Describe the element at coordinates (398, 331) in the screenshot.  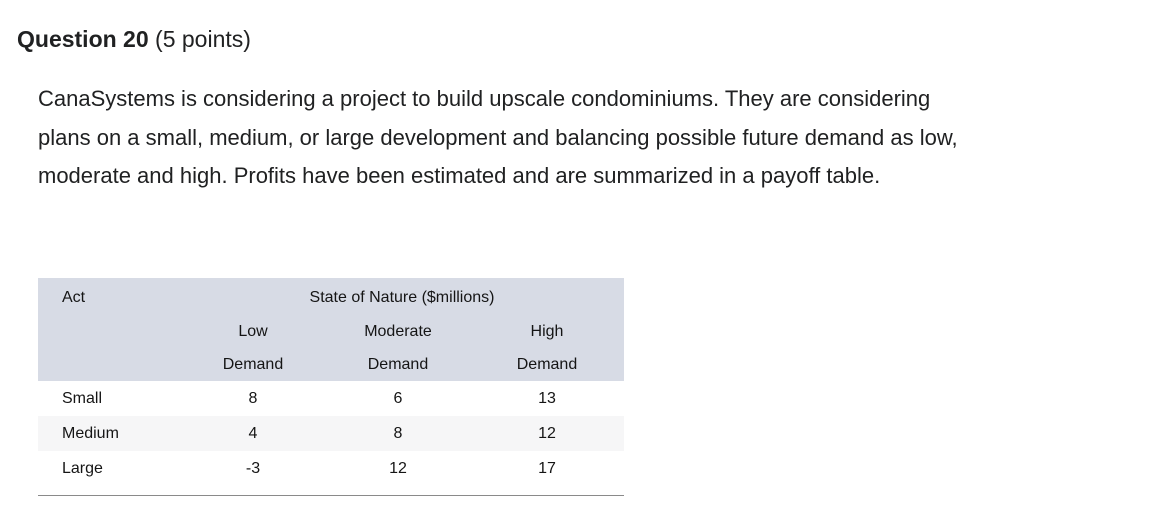
I see `col-header-moderate: Moderate` at that location.